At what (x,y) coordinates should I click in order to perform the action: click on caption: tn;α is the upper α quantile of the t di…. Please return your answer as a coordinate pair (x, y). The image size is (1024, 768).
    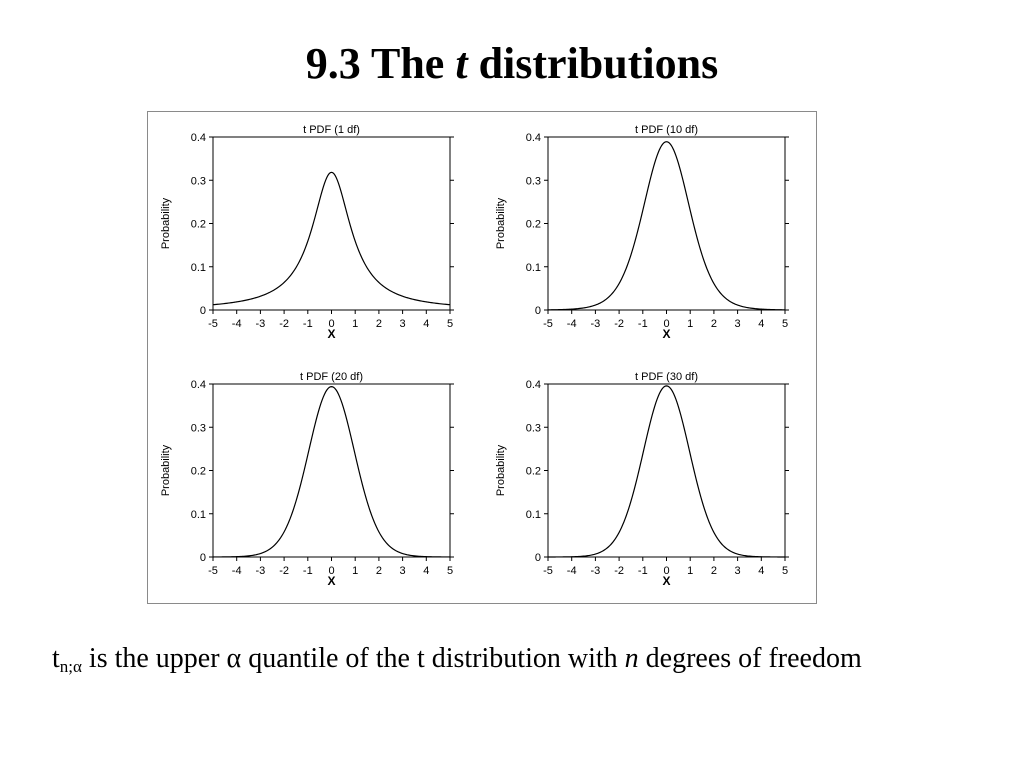
    Looking at the image, I should click on (512, 659).